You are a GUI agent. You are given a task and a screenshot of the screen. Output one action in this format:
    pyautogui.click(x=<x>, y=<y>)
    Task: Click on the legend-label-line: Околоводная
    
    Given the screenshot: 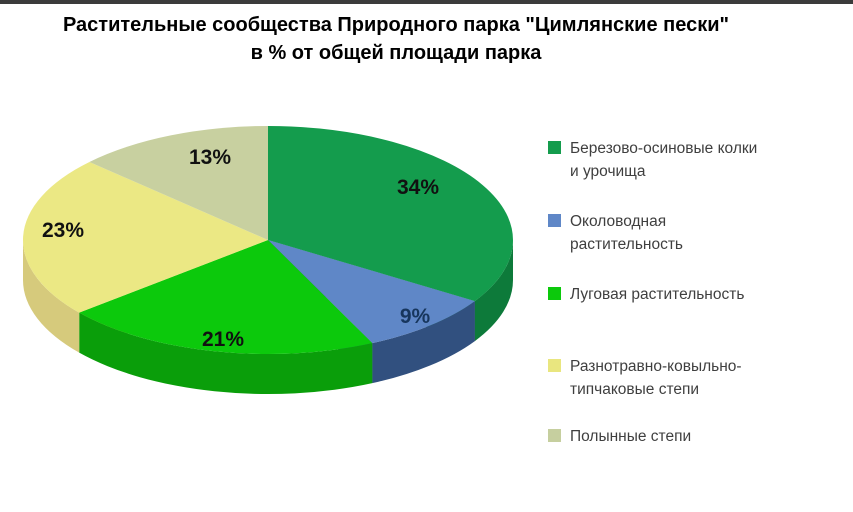 What is the action you would take?
    pyautogui.click(x=618, y=221)
    